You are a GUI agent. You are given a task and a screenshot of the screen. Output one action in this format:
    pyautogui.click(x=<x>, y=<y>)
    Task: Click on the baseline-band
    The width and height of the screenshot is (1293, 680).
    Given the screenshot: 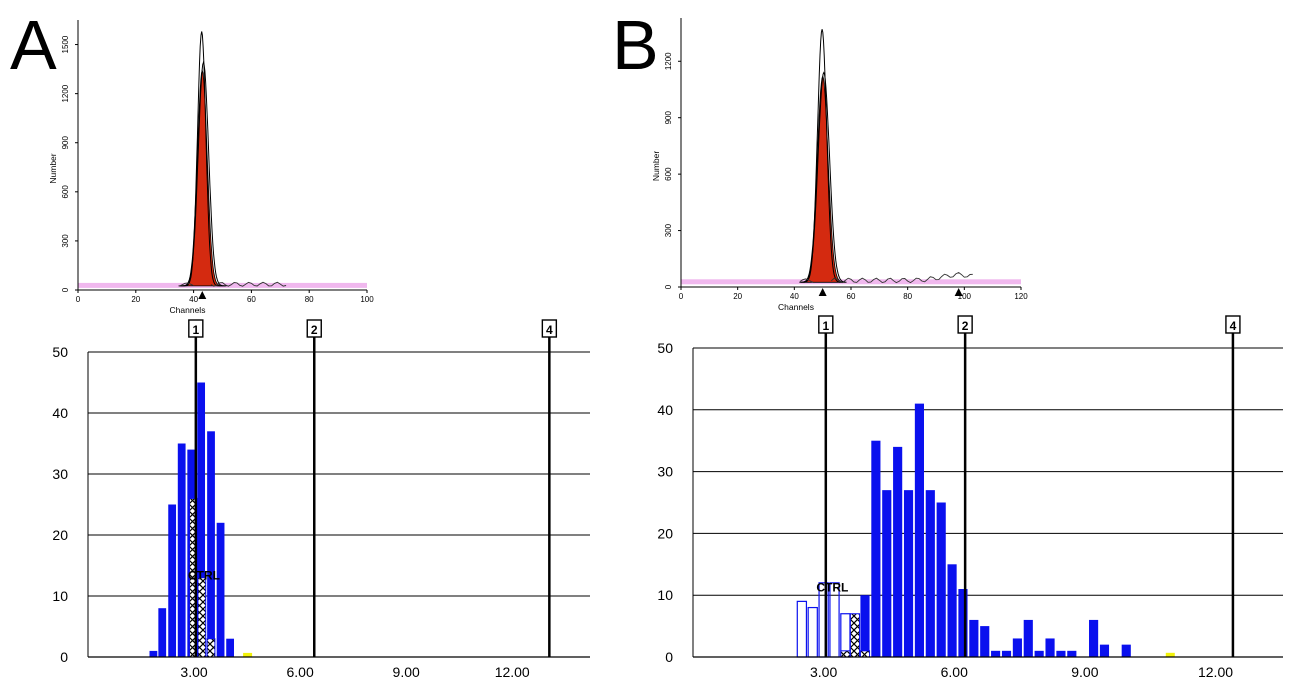 What is the action you would take?
    pyautogui.click(x=851, y=282)
    